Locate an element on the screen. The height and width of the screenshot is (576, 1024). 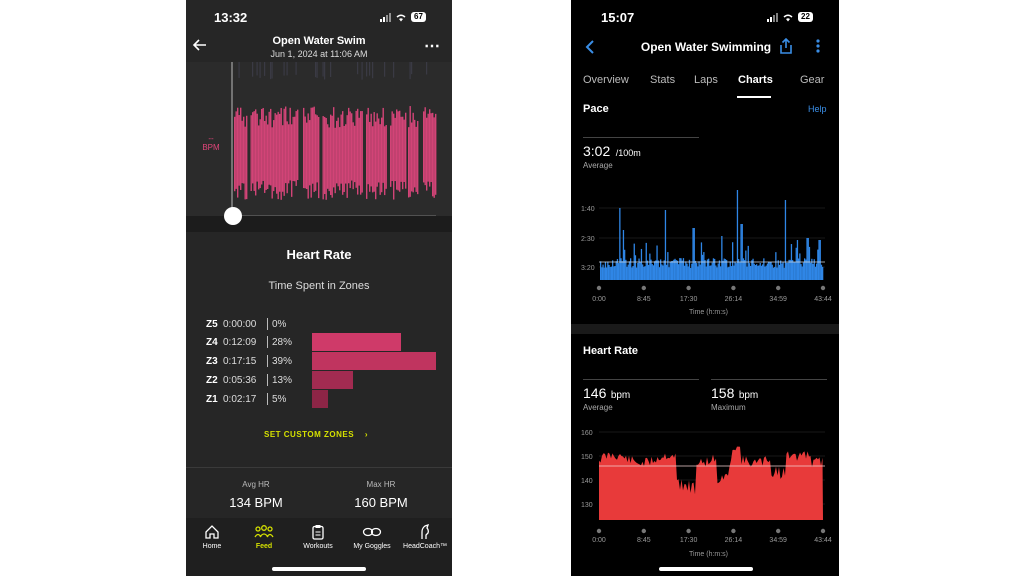
x-tick-label: 0:00 is located at coordinates (599, 299).